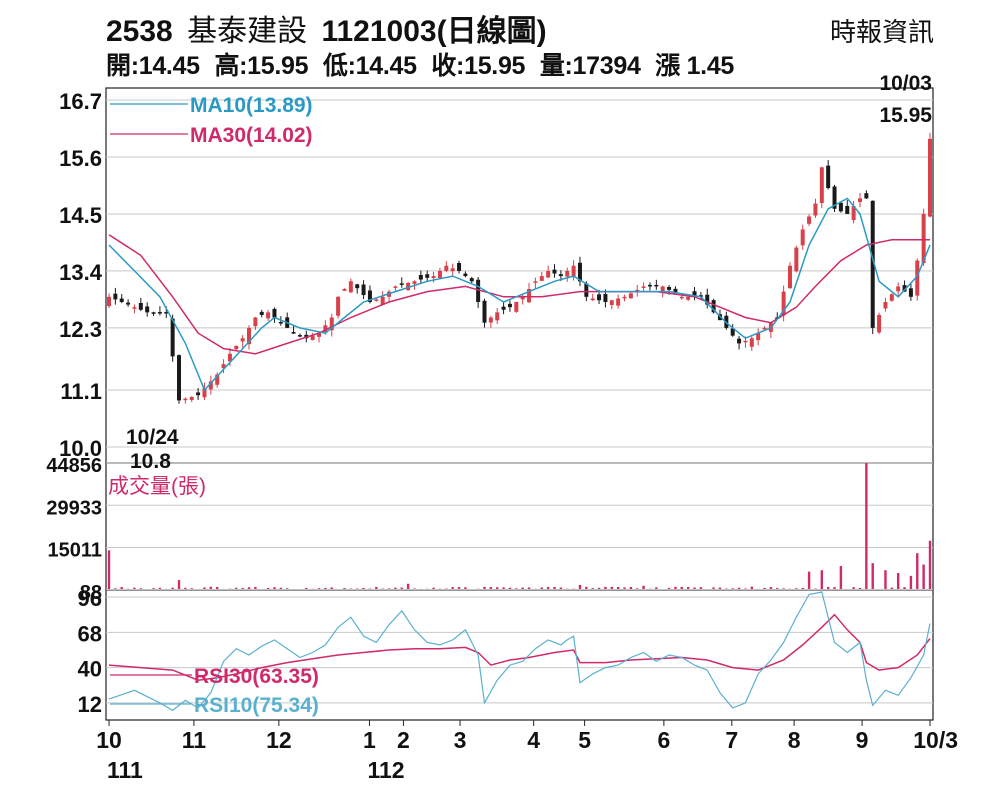 The image size is (1000, 800). What do you see at coordinates (90, 633) in the screenshot?
I see `rsi-tick-label: 68` at bounding box center [90, 633].